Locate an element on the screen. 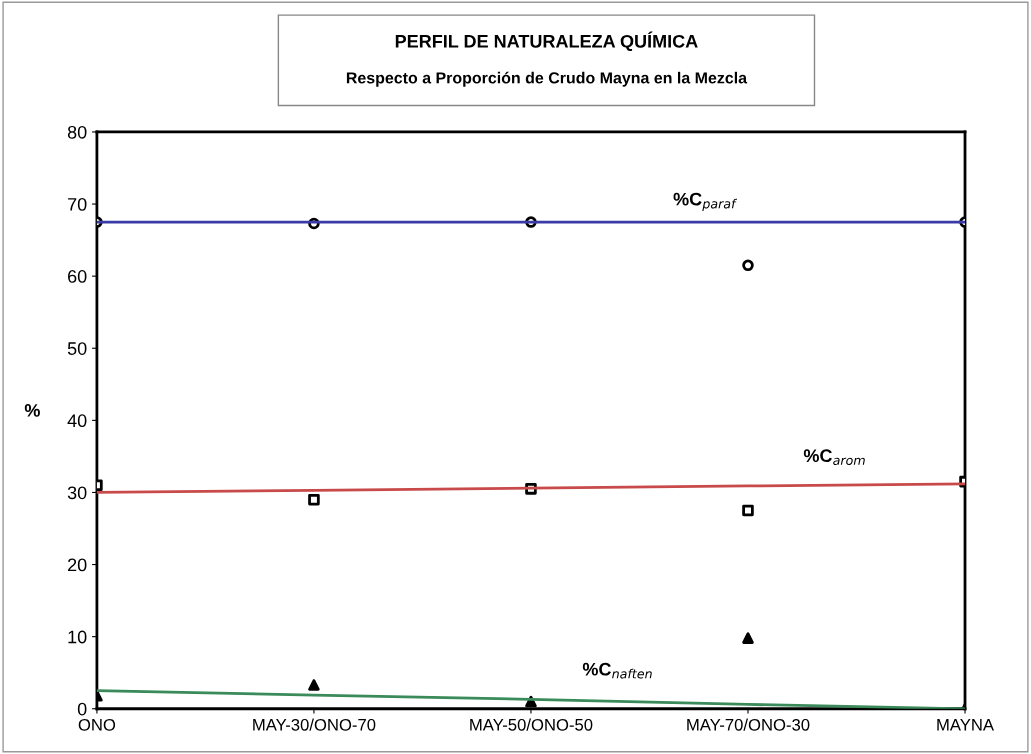 The width and height of the screenshot is (1031, 754). y-tick-label: 40 is located at coordinates (77, 421).